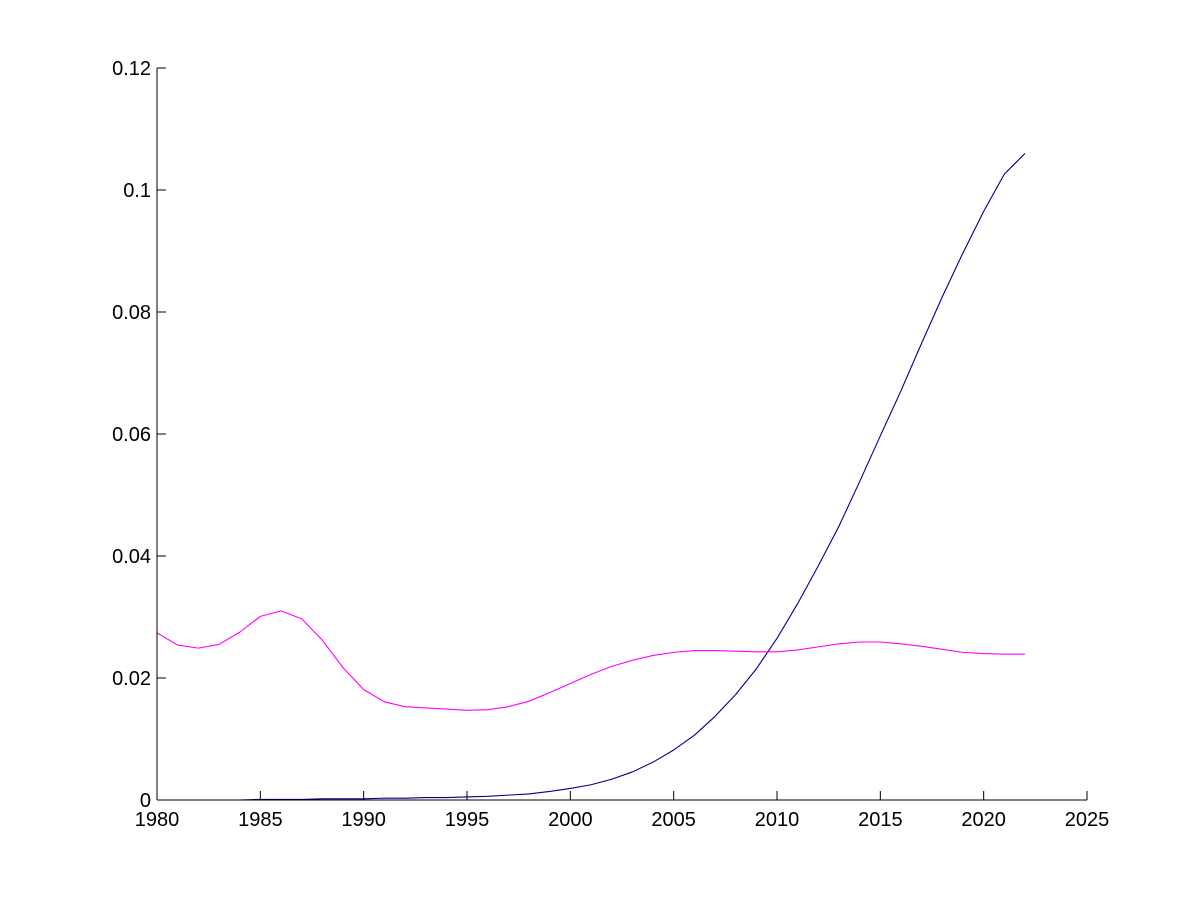 The image size is (1200, 900). What do you see at coordinates (467, 820) in the screenshot?
I see `x-tick-label: 1995` at bounding box center [467, 820].